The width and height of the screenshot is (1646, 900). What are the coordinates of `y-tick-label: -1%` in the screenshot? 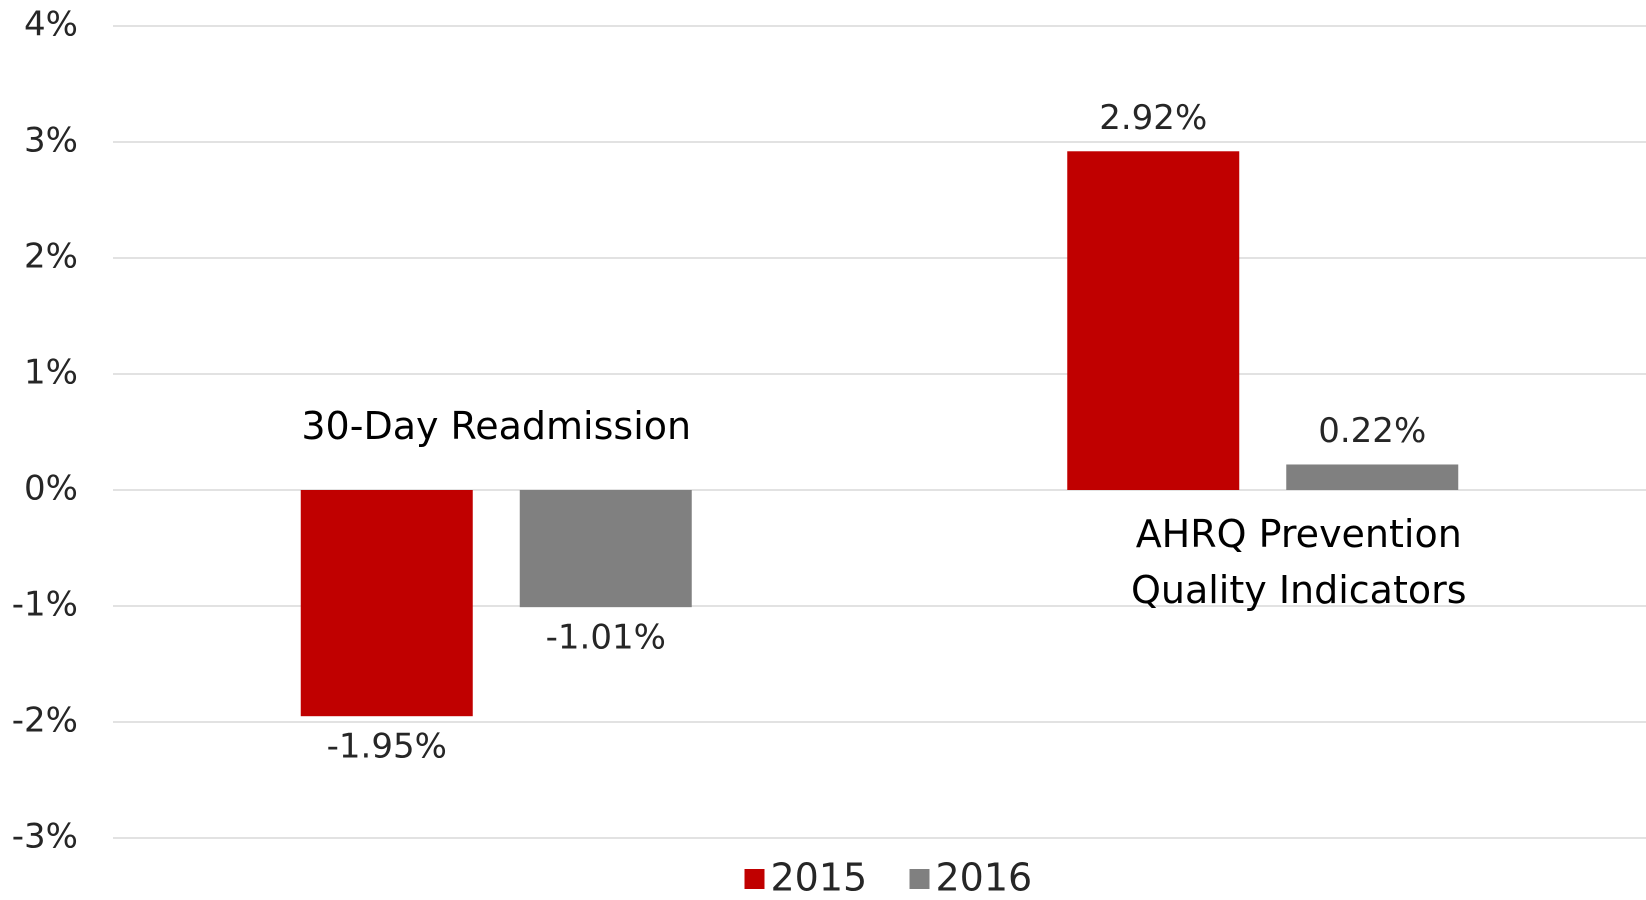 It's located at (45, 605).